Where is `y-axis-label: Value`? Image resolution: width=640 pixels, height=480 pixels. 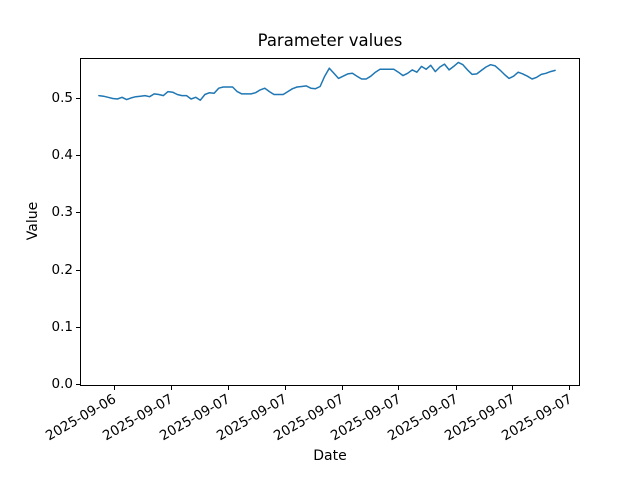 y-axis-label: Value is located at coordinates (33, 221).